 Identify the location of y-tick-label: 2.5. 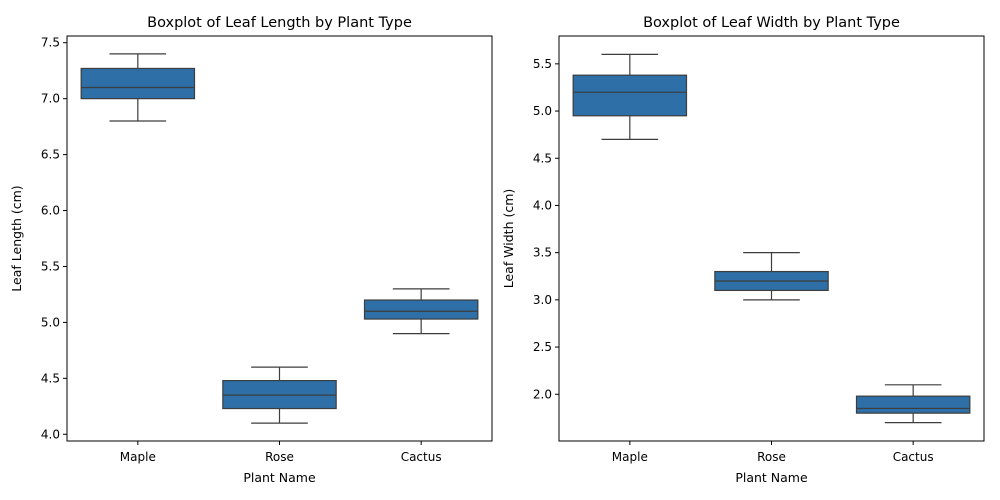
(542, 347).